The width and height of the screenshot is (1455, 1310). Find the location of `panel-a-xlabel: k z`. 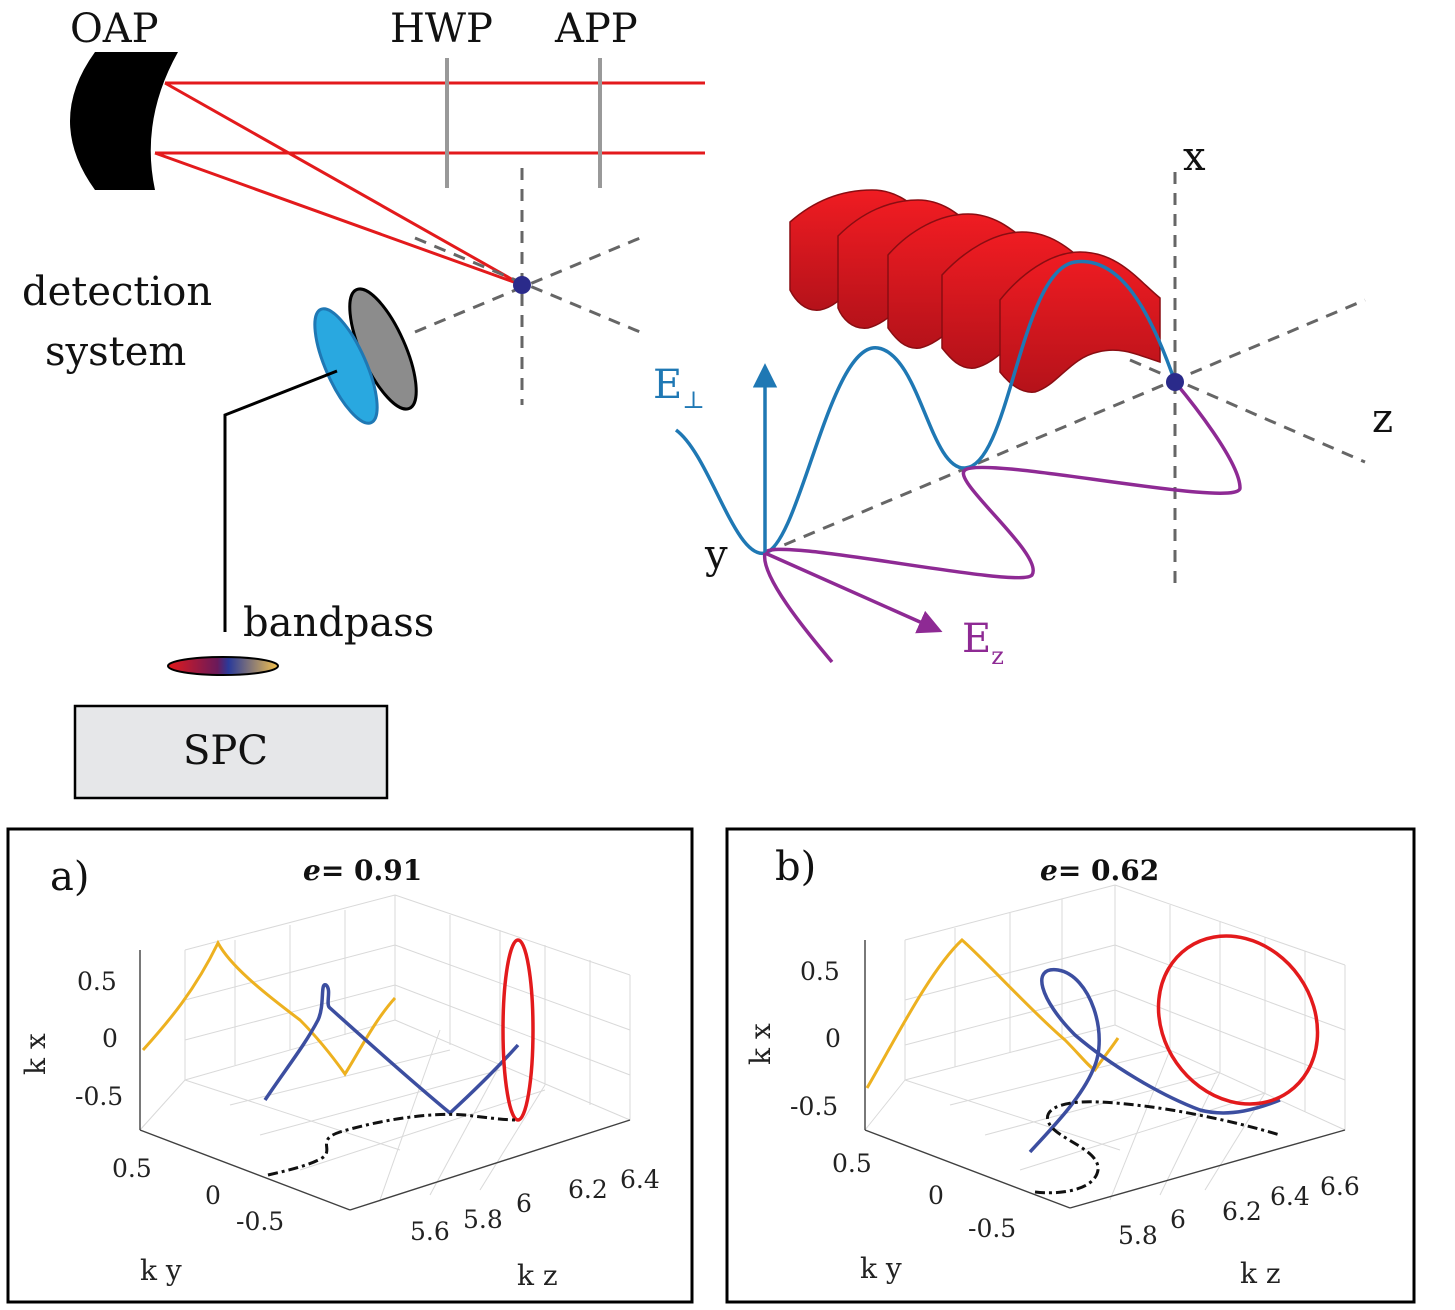

panel-a-xlabel: k z is located at coordinates (537, 1275).